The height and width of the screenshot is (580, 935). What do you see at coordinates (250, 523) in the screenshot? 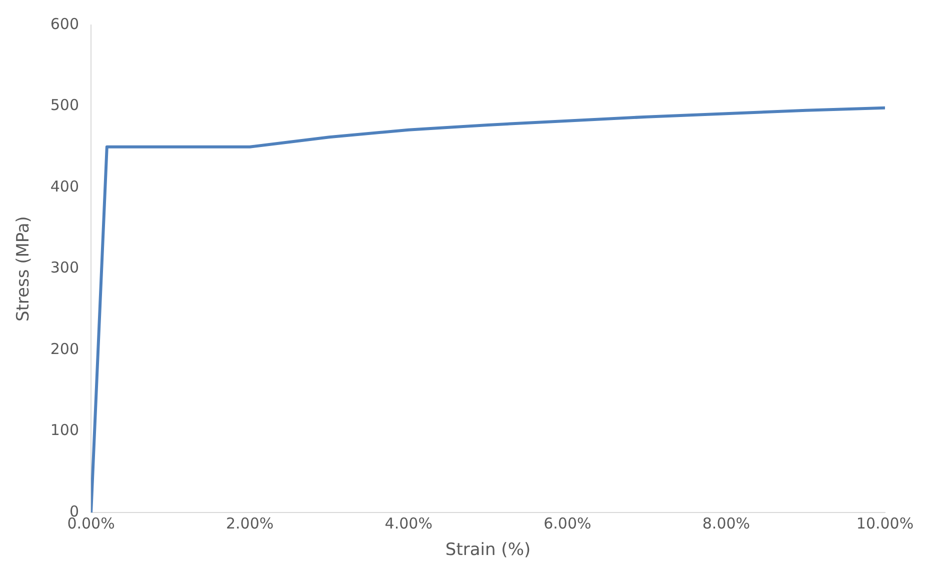
I see `x-tick-label: 2.00%` at bounding box center [250, 523].